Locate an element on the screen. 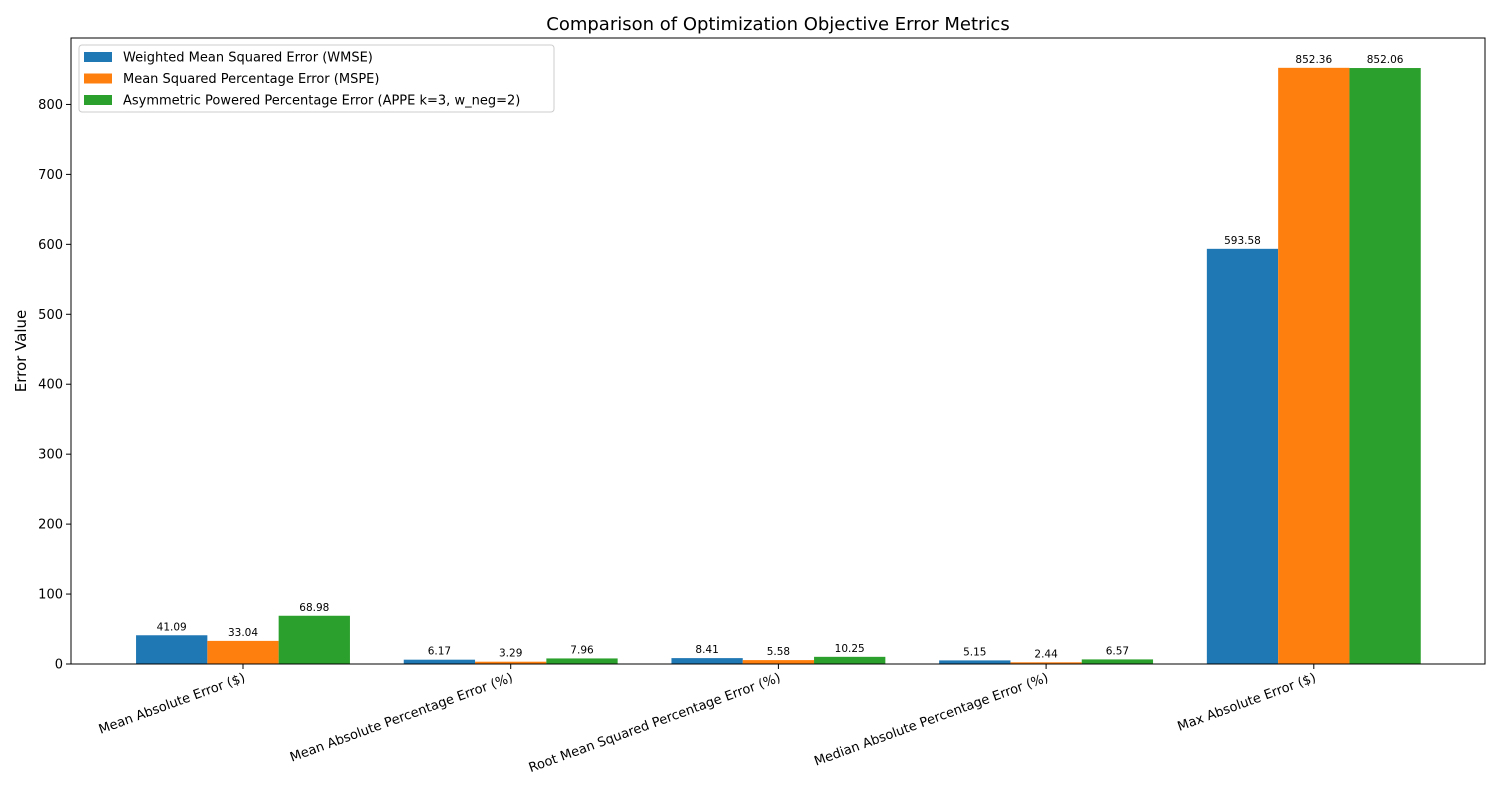 The height and width of the screenshot is (800, 1500). data-label: 6.17 is located at coordinates (439, 652).